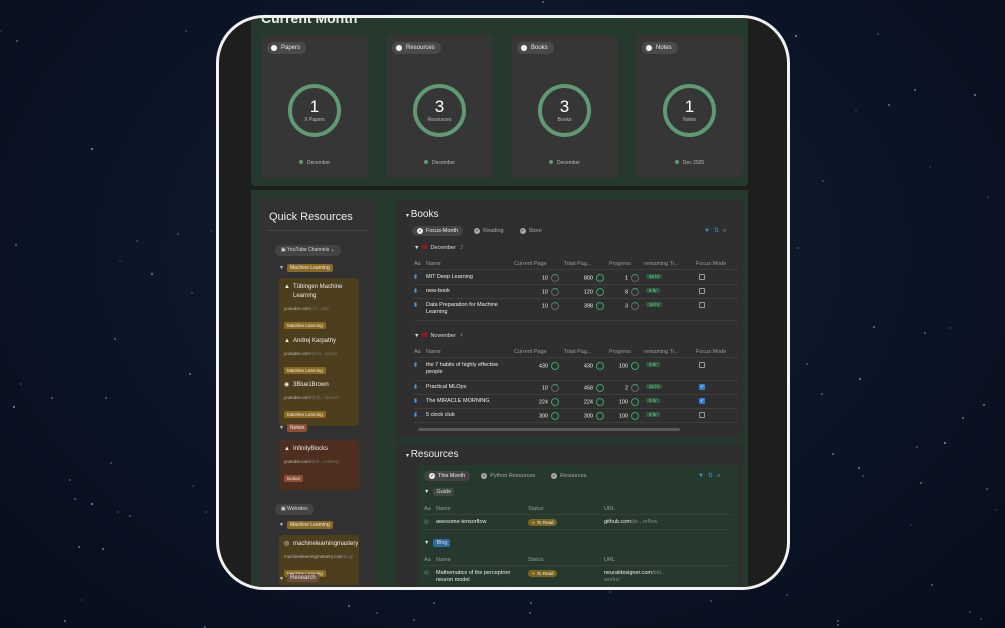 The image size is (1005, 628). Describe the element at coordinates (689, 106) in the screenshot. I see `stat-card: Notes 1 Notes Dec 2025` at that location.